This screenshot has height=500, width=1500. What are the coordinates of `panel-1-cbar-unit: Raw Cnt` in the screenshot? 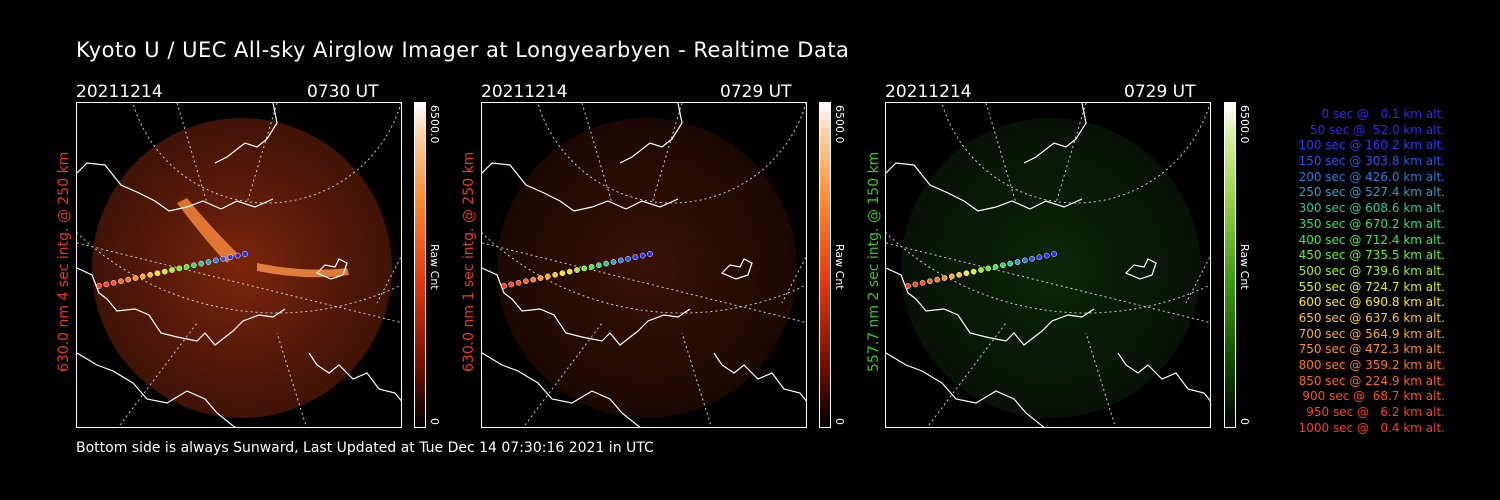 It's located at (434, 267).